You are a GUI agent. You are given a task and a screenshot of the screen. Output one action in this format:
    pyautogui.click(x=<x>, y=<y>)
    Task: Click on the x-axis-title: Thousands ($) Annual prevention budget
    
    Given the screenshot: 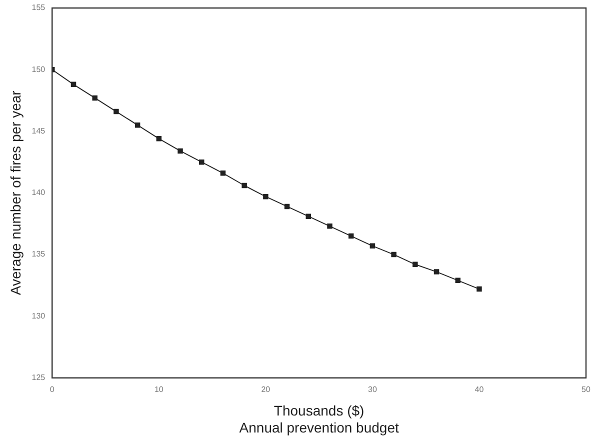 What is the action you would take?
    pyautogui.click(x=319, y=419)
    